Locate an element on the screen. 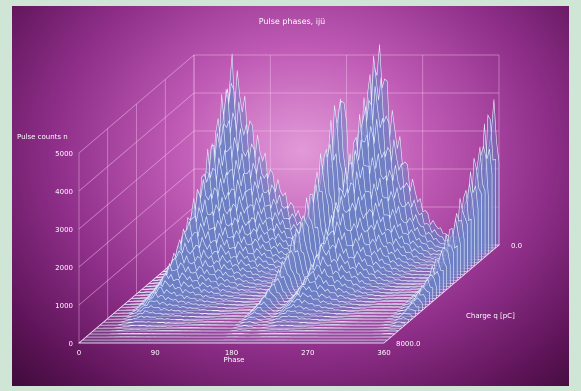 The width and height of the screenshot is (581, 391). x-axis-label: Phase is located at coordinates (234, 360).